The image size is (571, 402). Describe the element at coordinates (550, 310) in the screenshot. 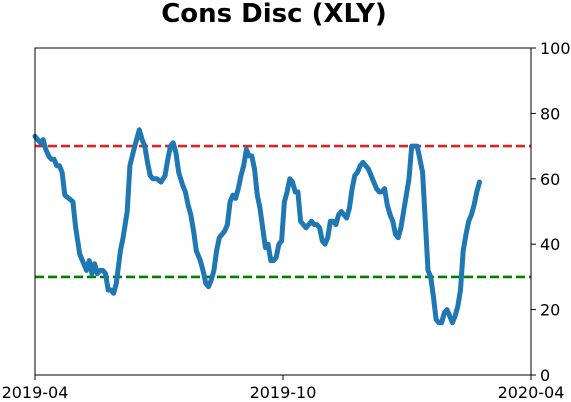

I see `y-tick-label: 20` at that location.